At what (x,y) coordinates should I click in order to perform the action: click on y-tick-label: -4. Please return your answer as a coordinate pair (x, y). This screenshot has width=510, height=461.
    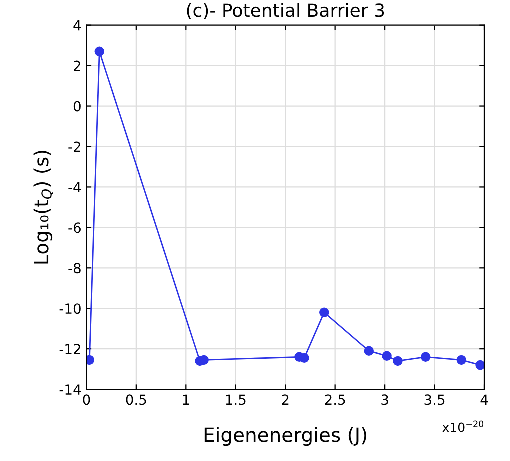
    Looking at the image, I should click on (75, 187).